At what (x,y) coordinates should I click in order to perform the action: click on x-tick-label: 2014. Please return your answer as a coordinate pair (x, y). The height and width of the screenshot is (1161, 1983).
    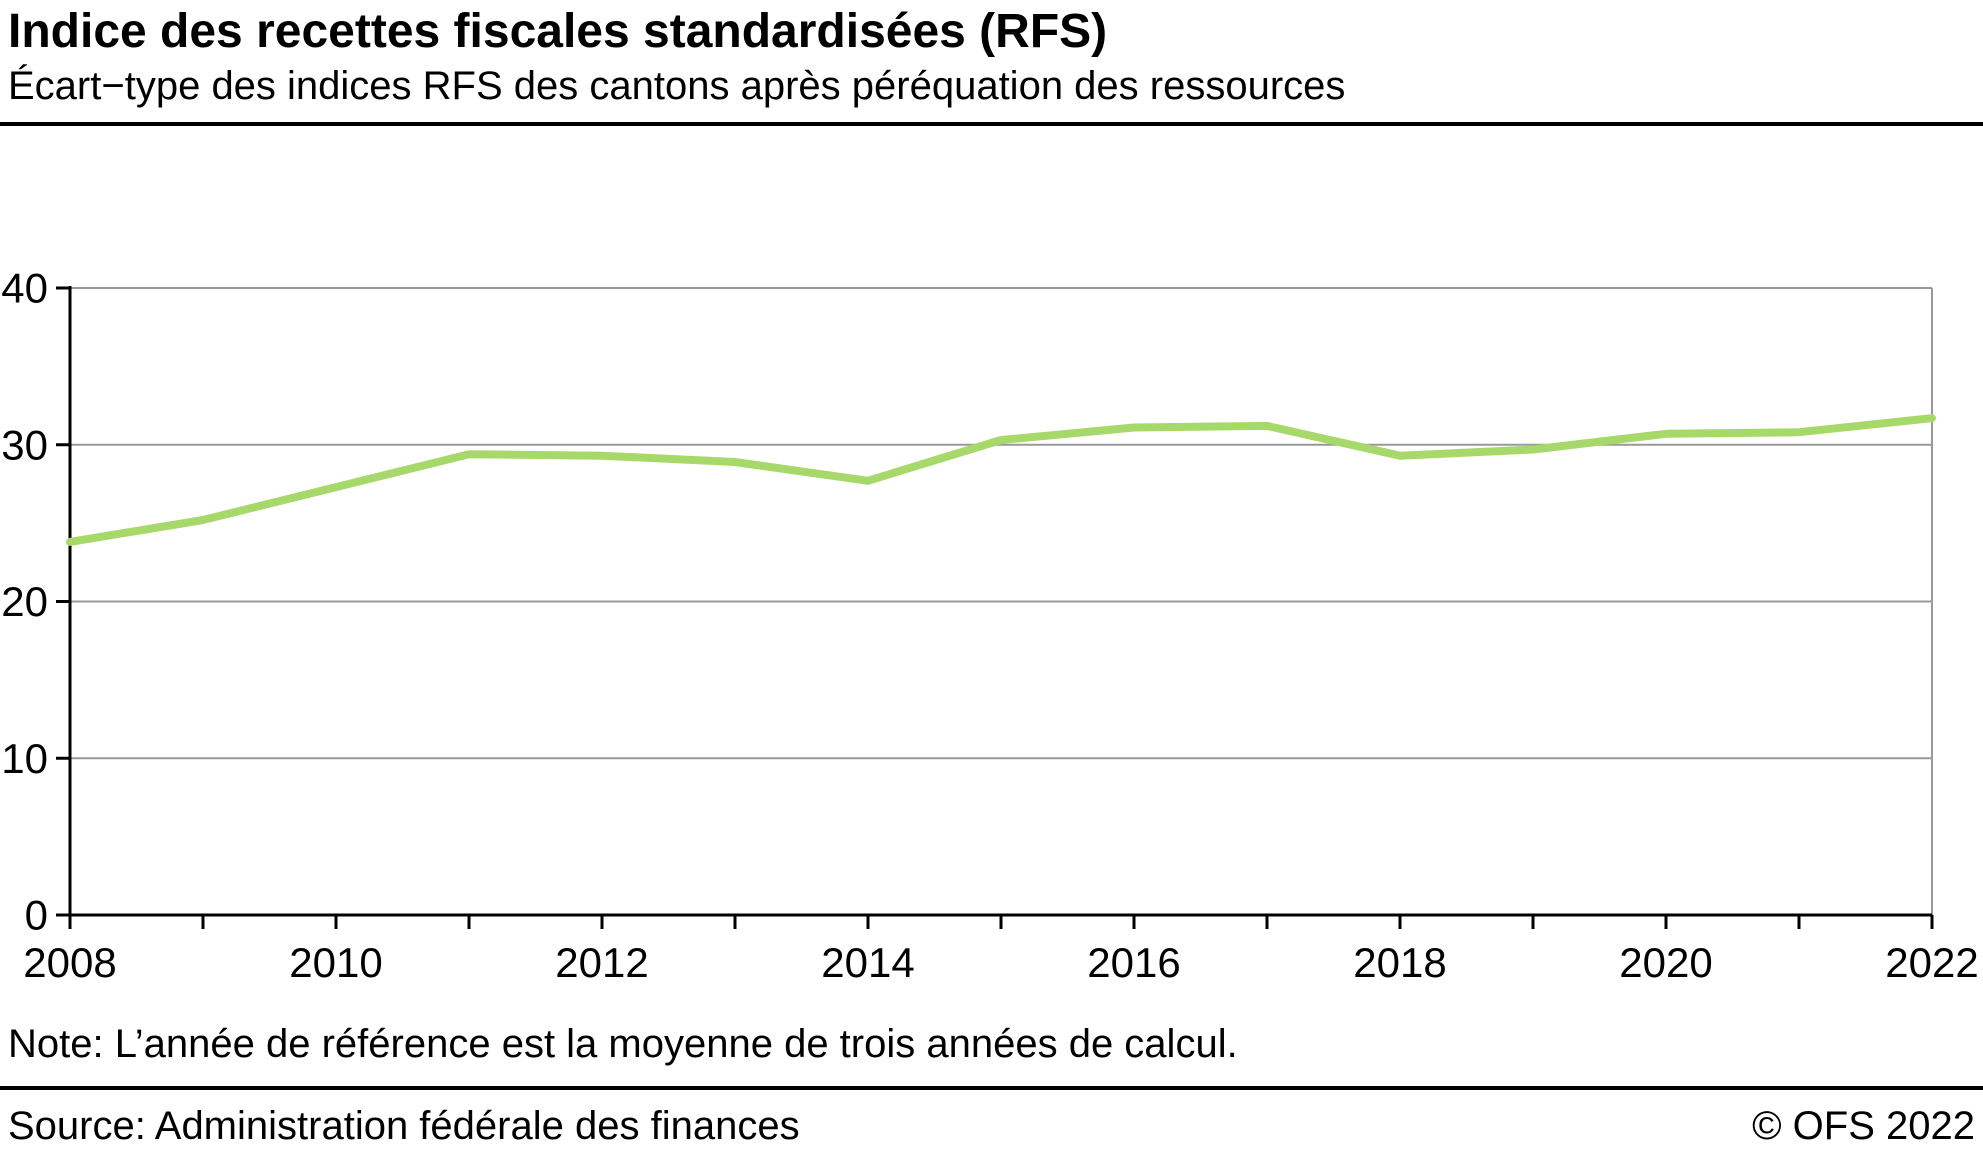
    Looking at the image, I should click on (867, 962).